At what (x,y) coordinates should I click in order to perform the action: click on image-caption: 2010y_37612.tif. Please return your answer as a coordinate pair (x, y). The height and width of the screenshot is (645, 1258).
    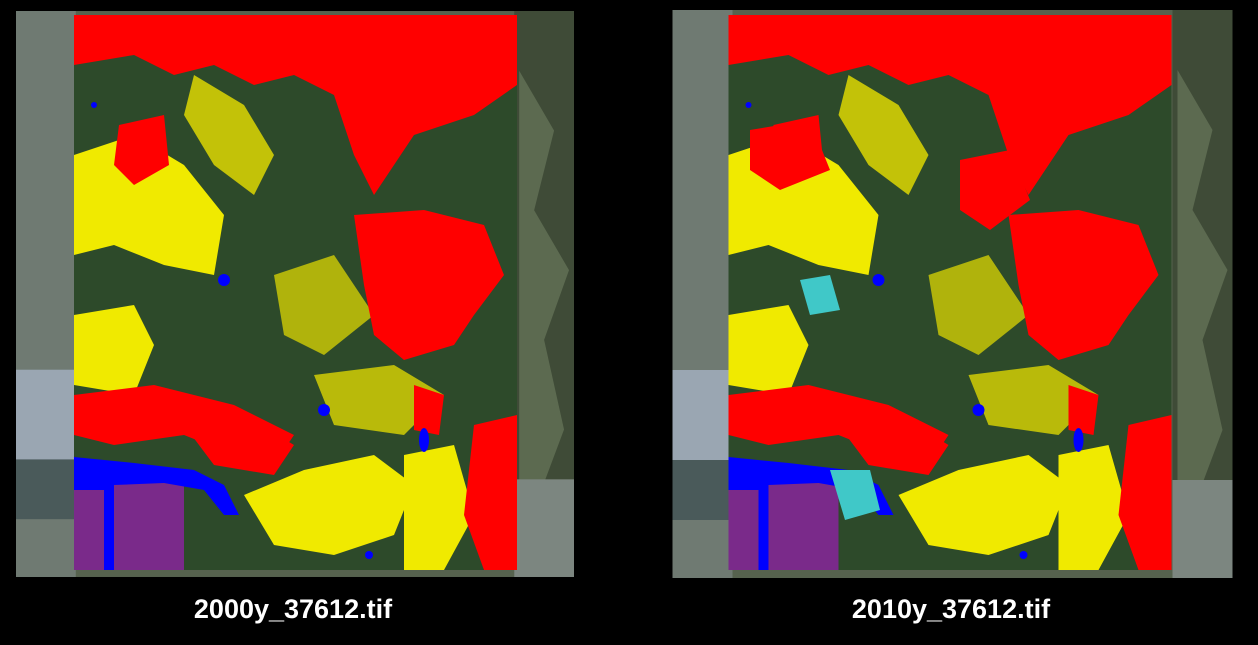
    Looking at the image, I should click on (951, 609).